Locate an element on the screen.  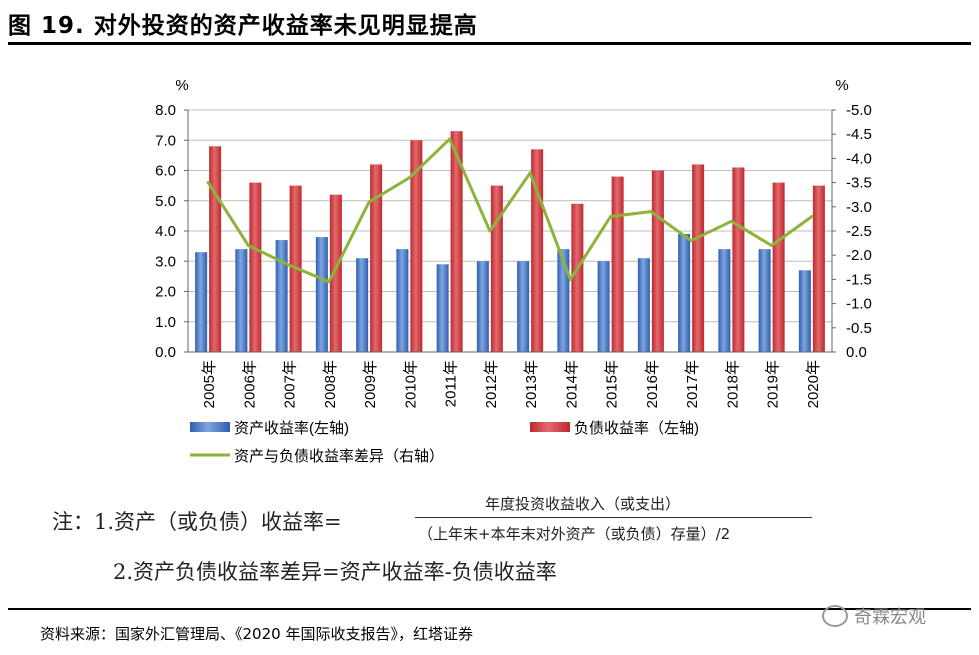
diff-series-line is located at coordinates (509, 210).